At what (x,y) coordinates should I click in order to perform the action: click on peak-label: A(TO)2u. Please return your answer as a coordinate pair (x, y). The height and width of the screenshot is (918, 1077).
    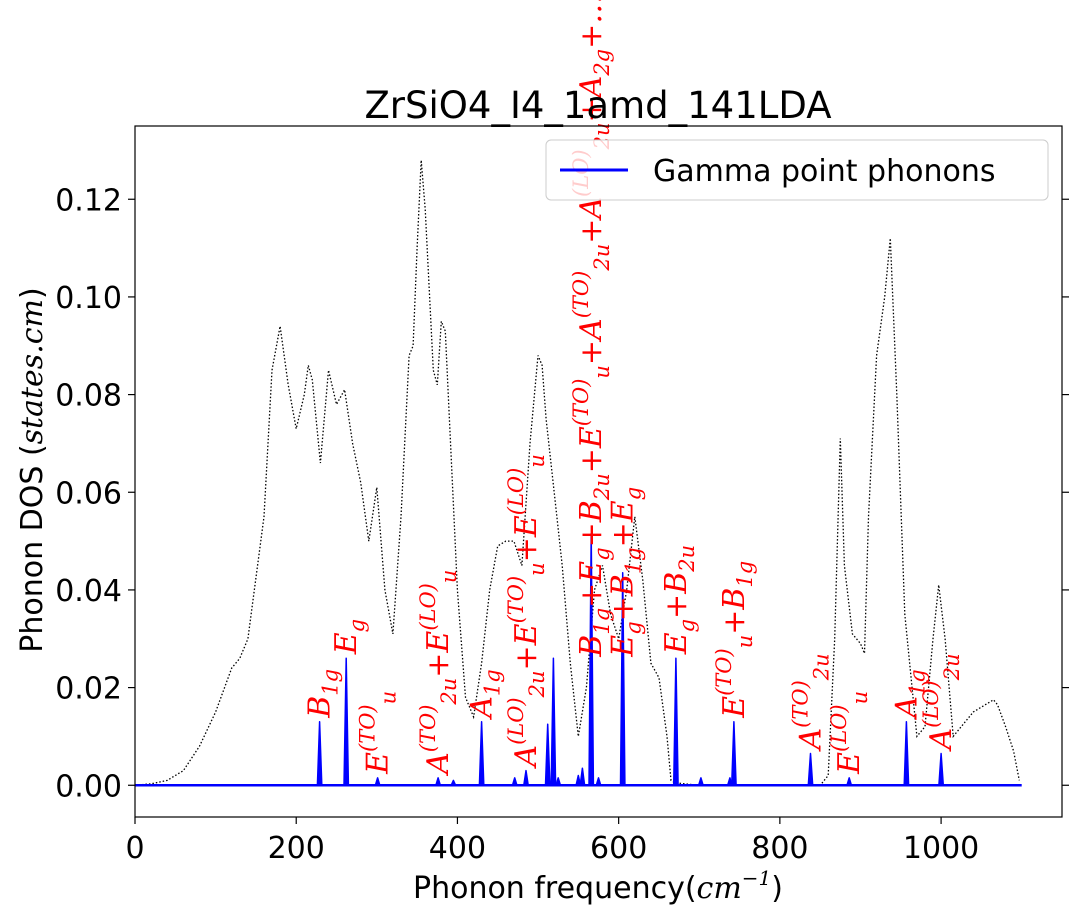
    Looking at the image, I should click on (811, 702).